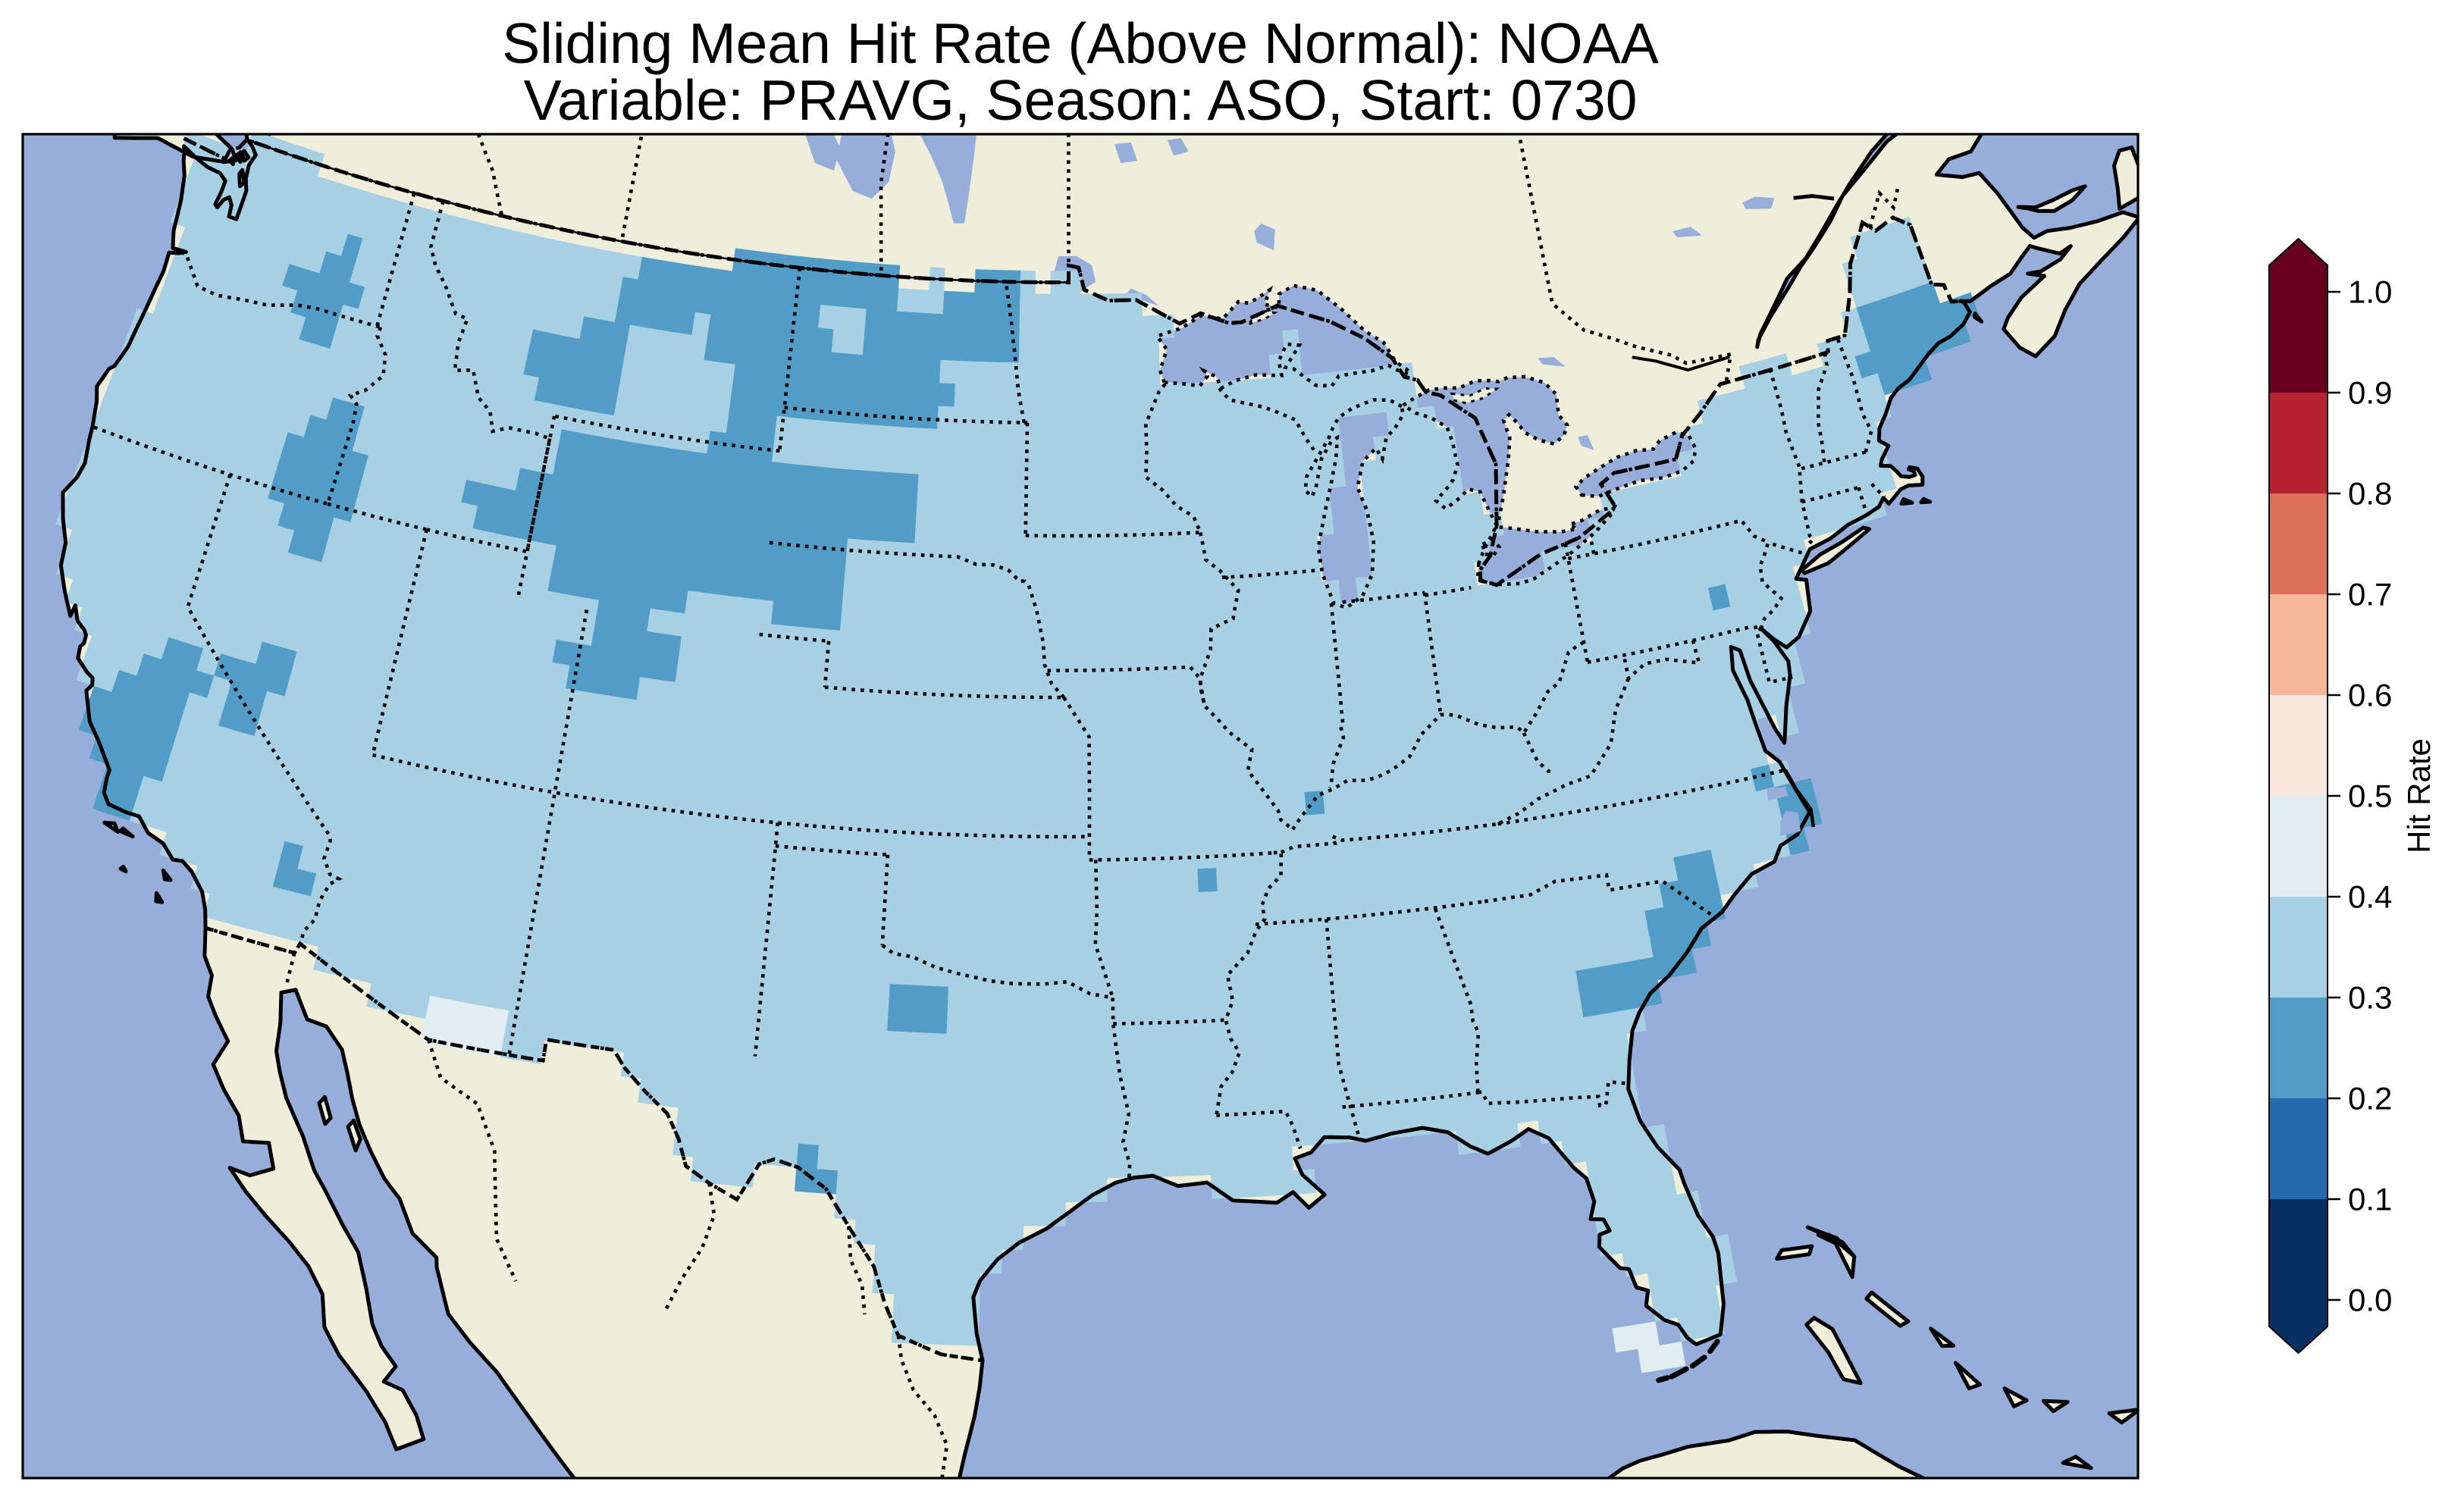 The width and height of the screenshot is (2464, 1494). What do you see at coordinates (2370, 1199) in the screenshot?
I see `svg-text: 0.1` at bounding box center [2370, 1199].